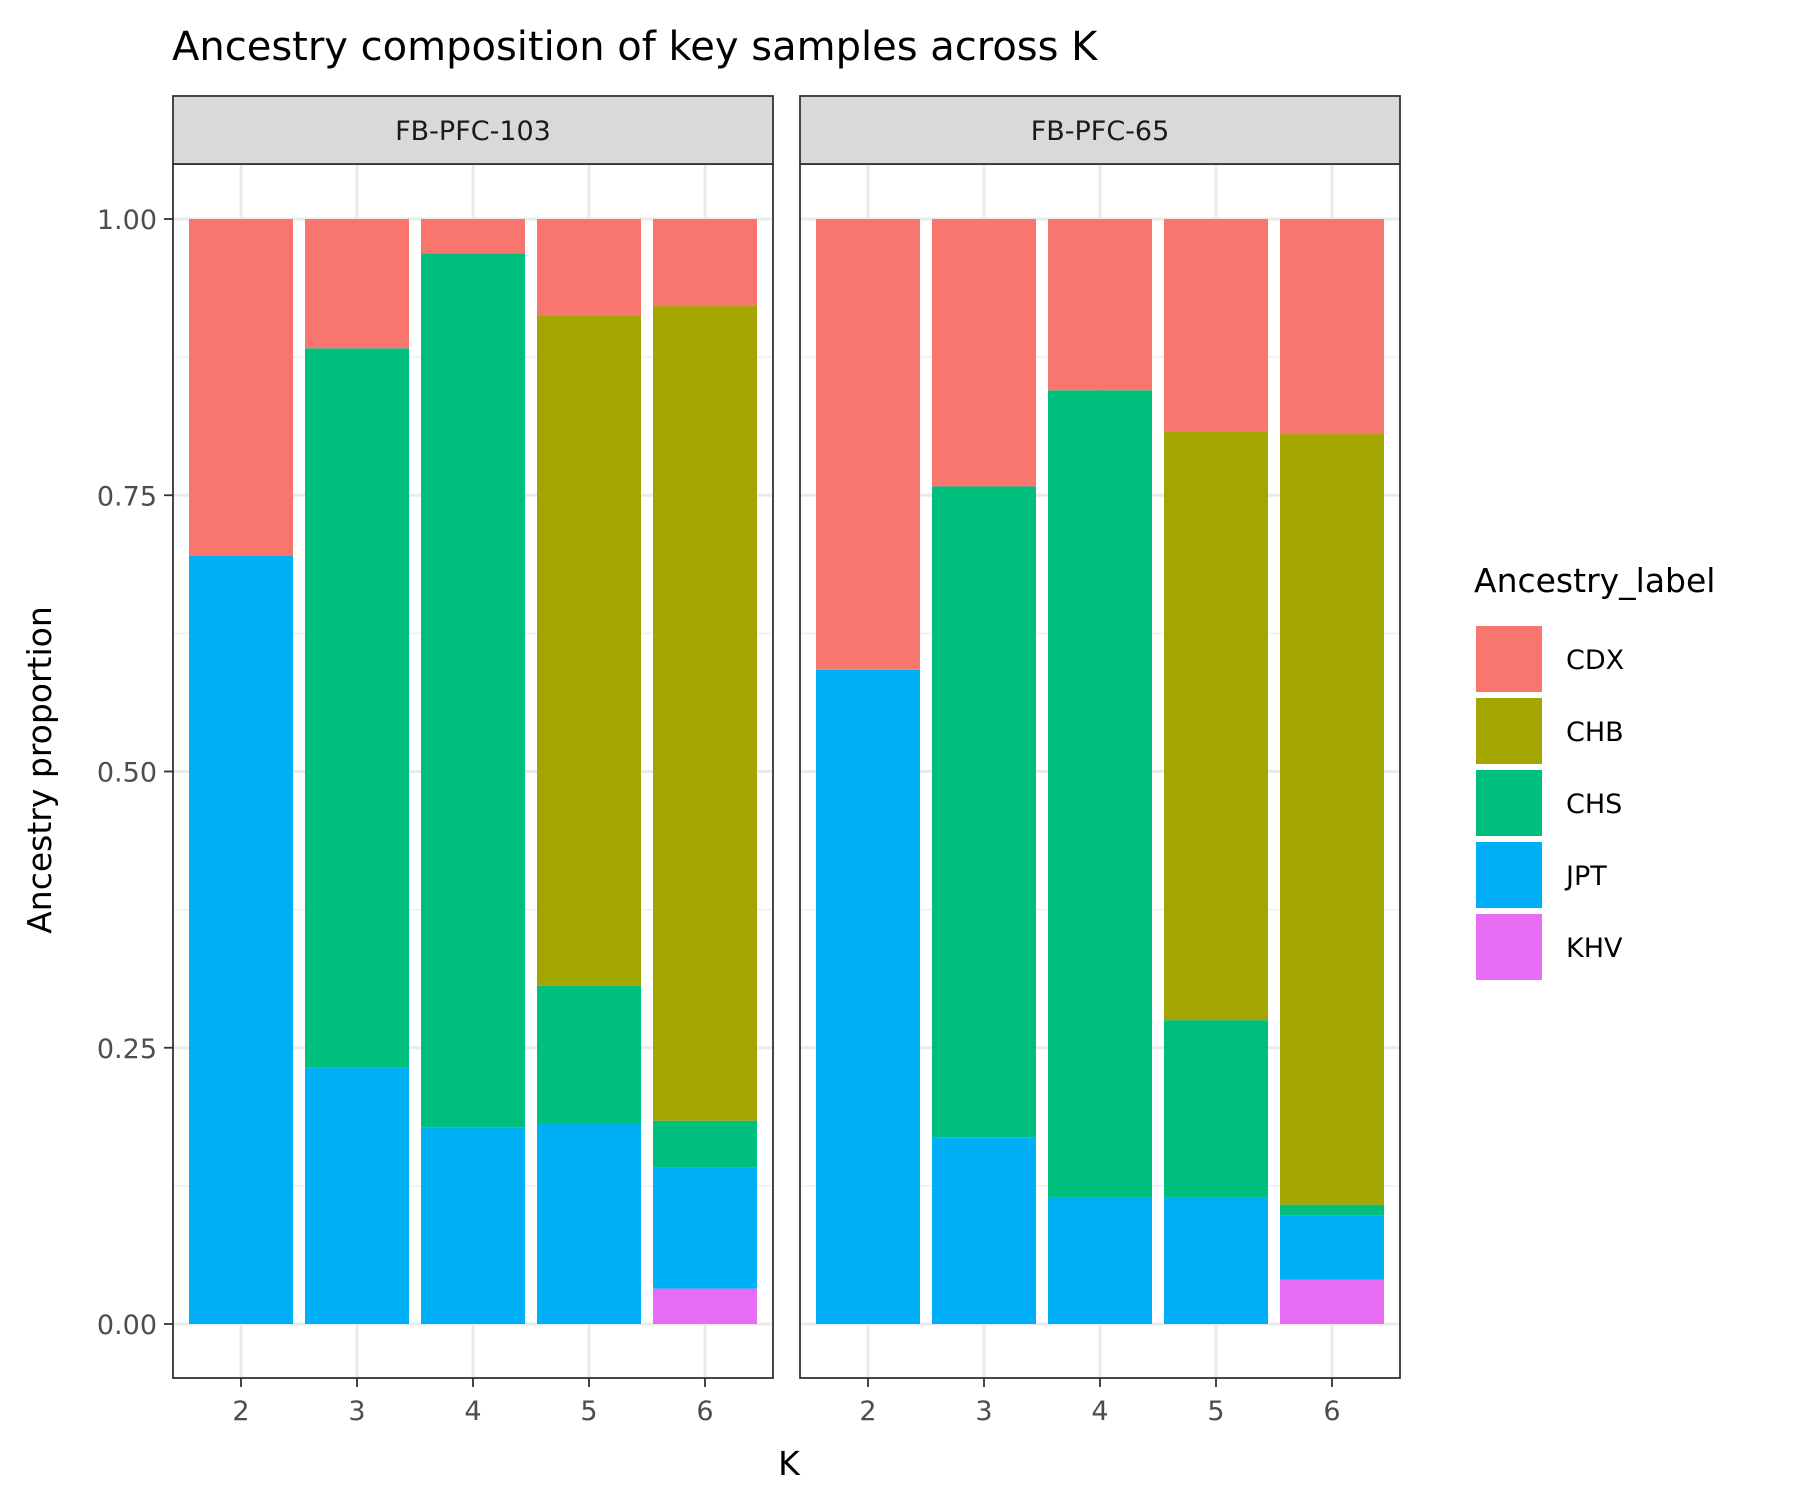 The width and height of the screenshot is (1800, 1505). I want to click on legend-key-khv, so click(1509, 947).